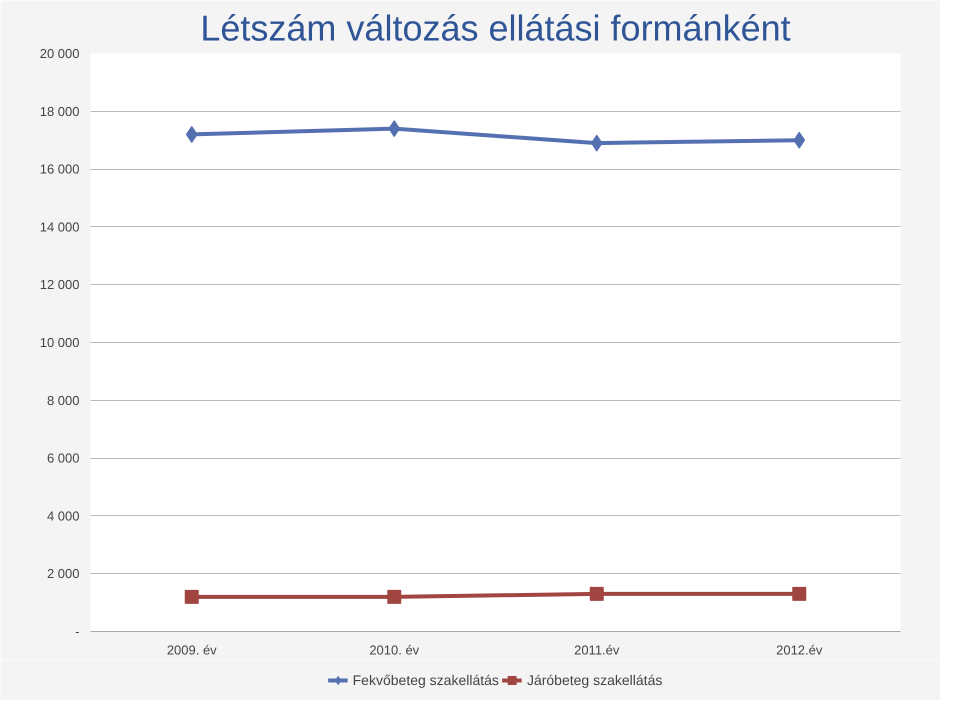 Image resolution: width=960 pixels, height=720 pixels. What do you see at coordinates (60, 342) in the screenshot?
I see `y-tick-label: 10 000` at bounding box center [60, 342].